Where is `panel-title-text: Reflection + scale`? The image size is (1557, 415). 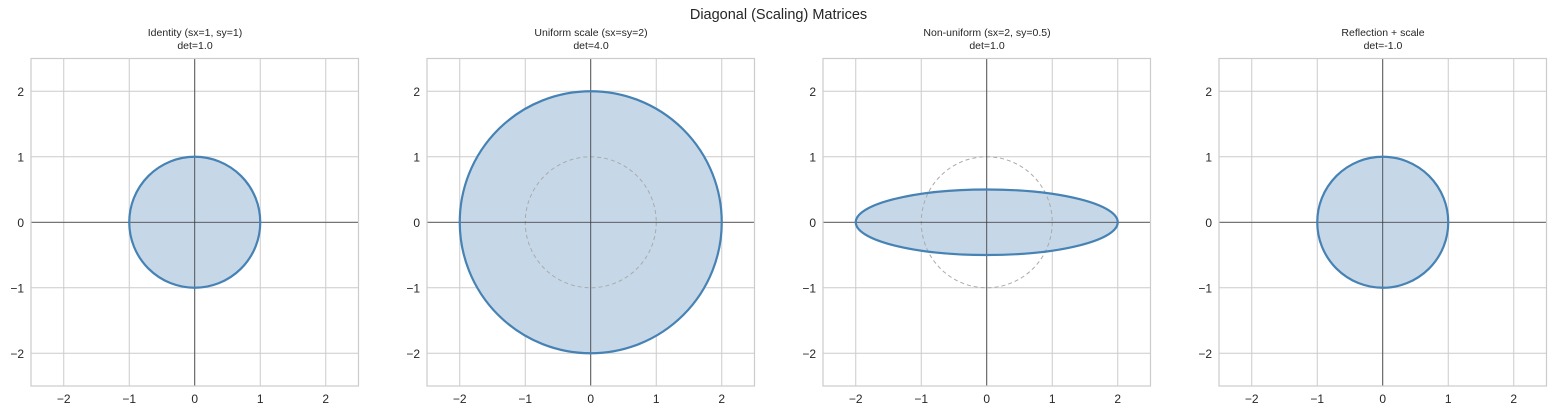
panel-title-text: Reflection + scale is located at coordinates (1383, 33).